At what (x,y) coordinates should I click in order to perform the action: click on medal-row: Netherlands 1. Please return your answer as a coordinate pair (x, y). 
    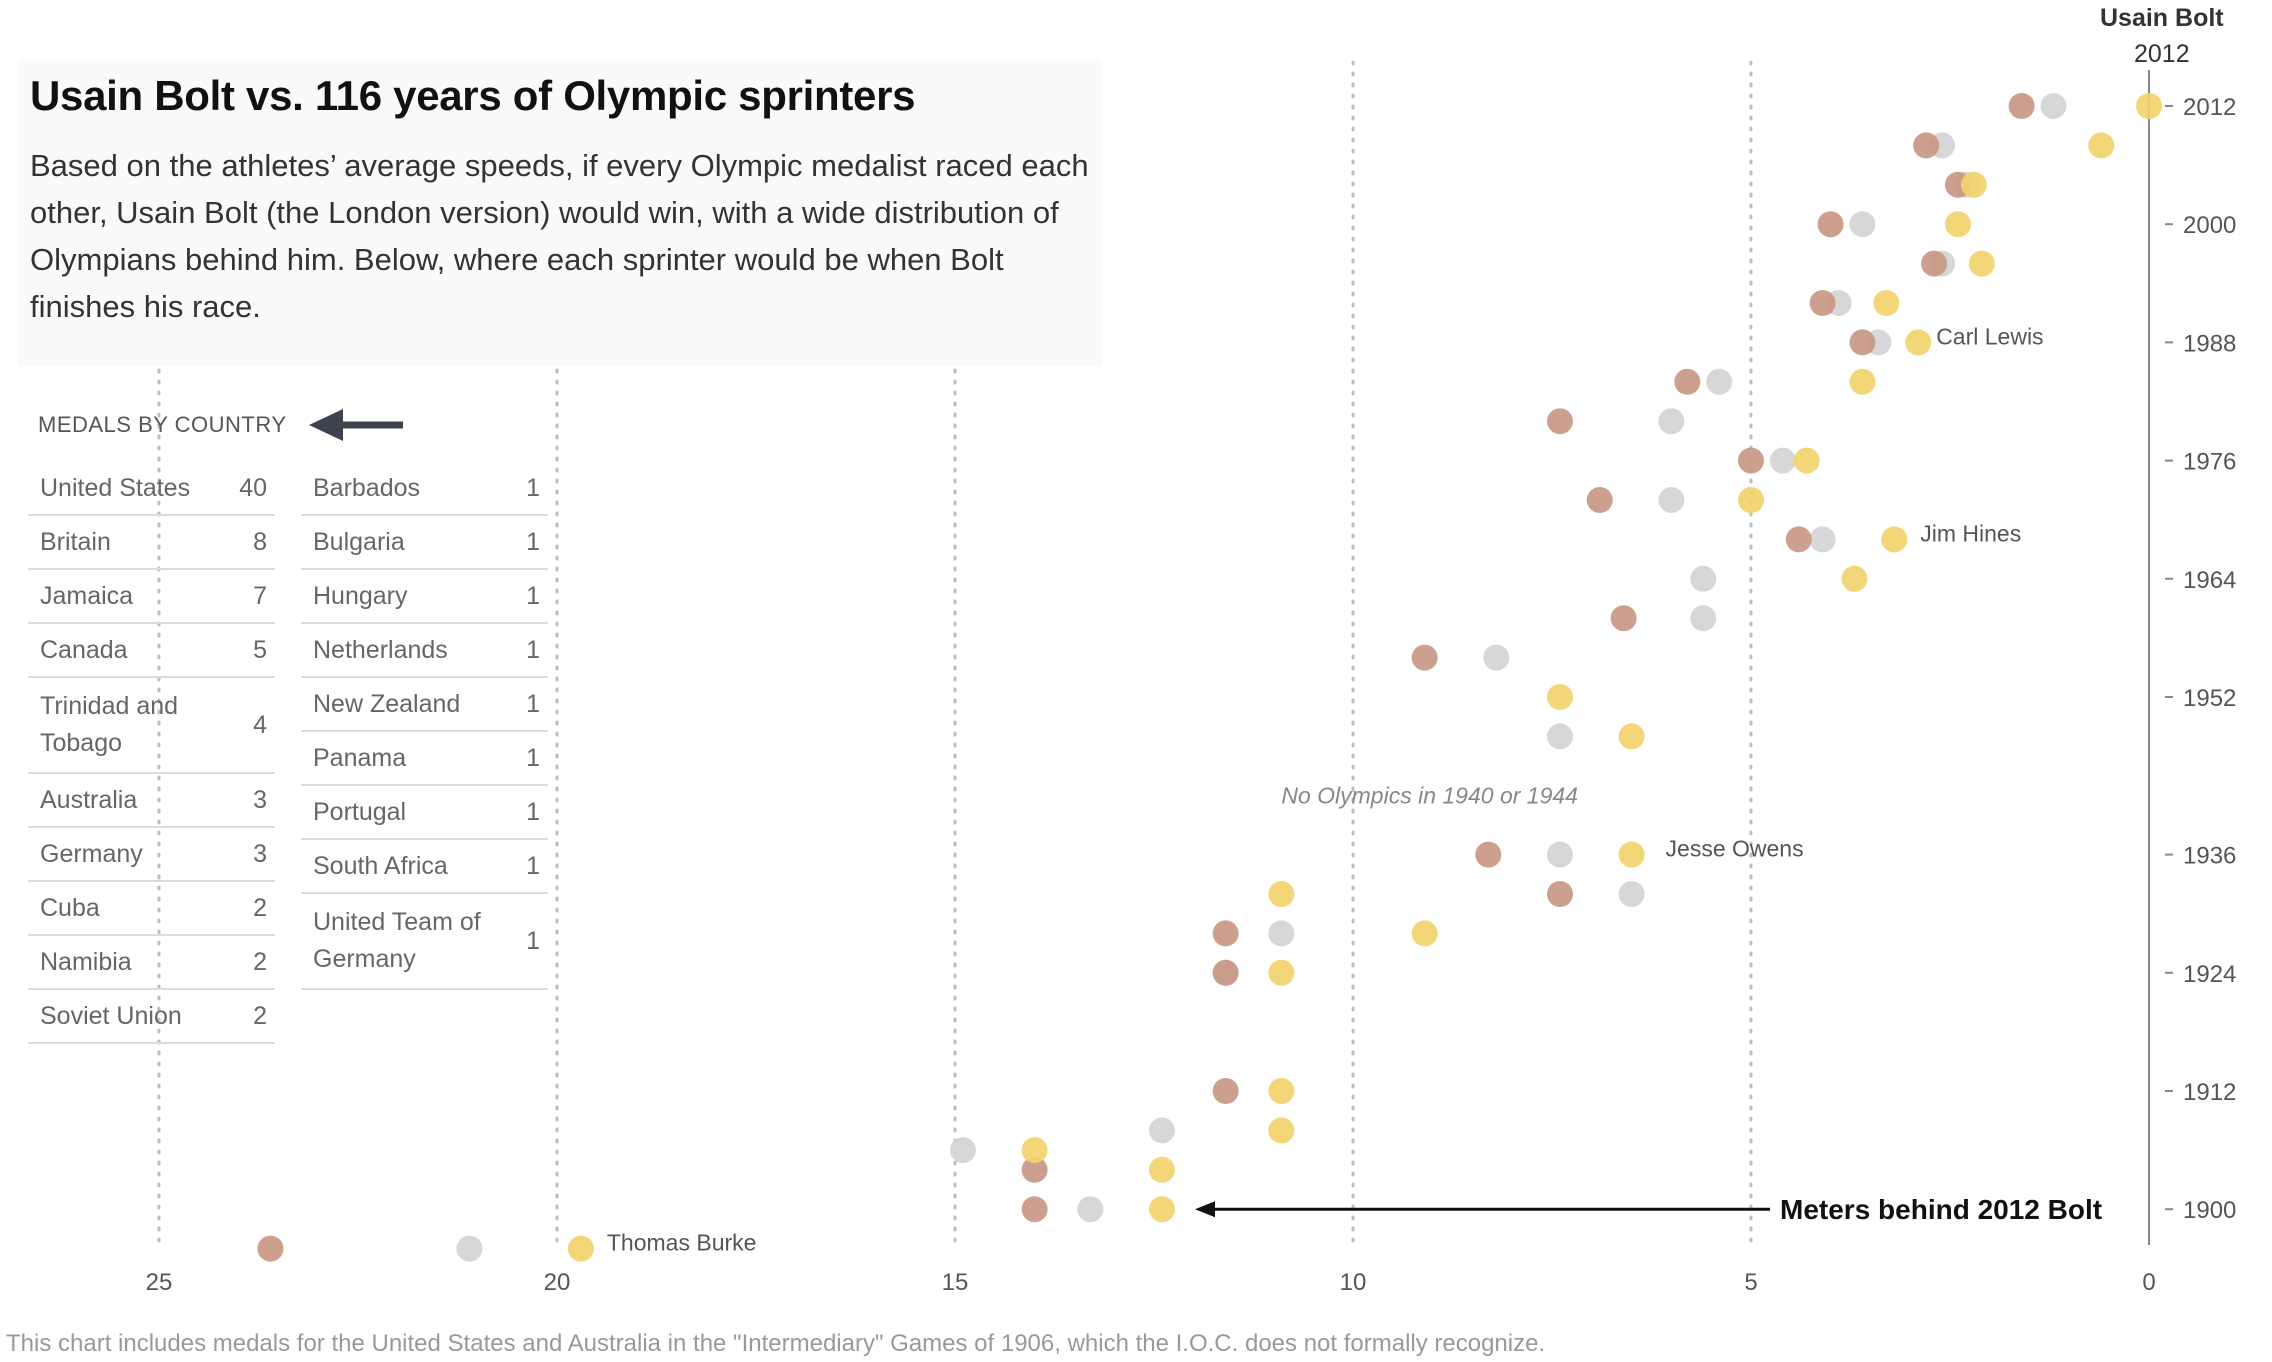
    Looking at the image, I should click on (424, 651).